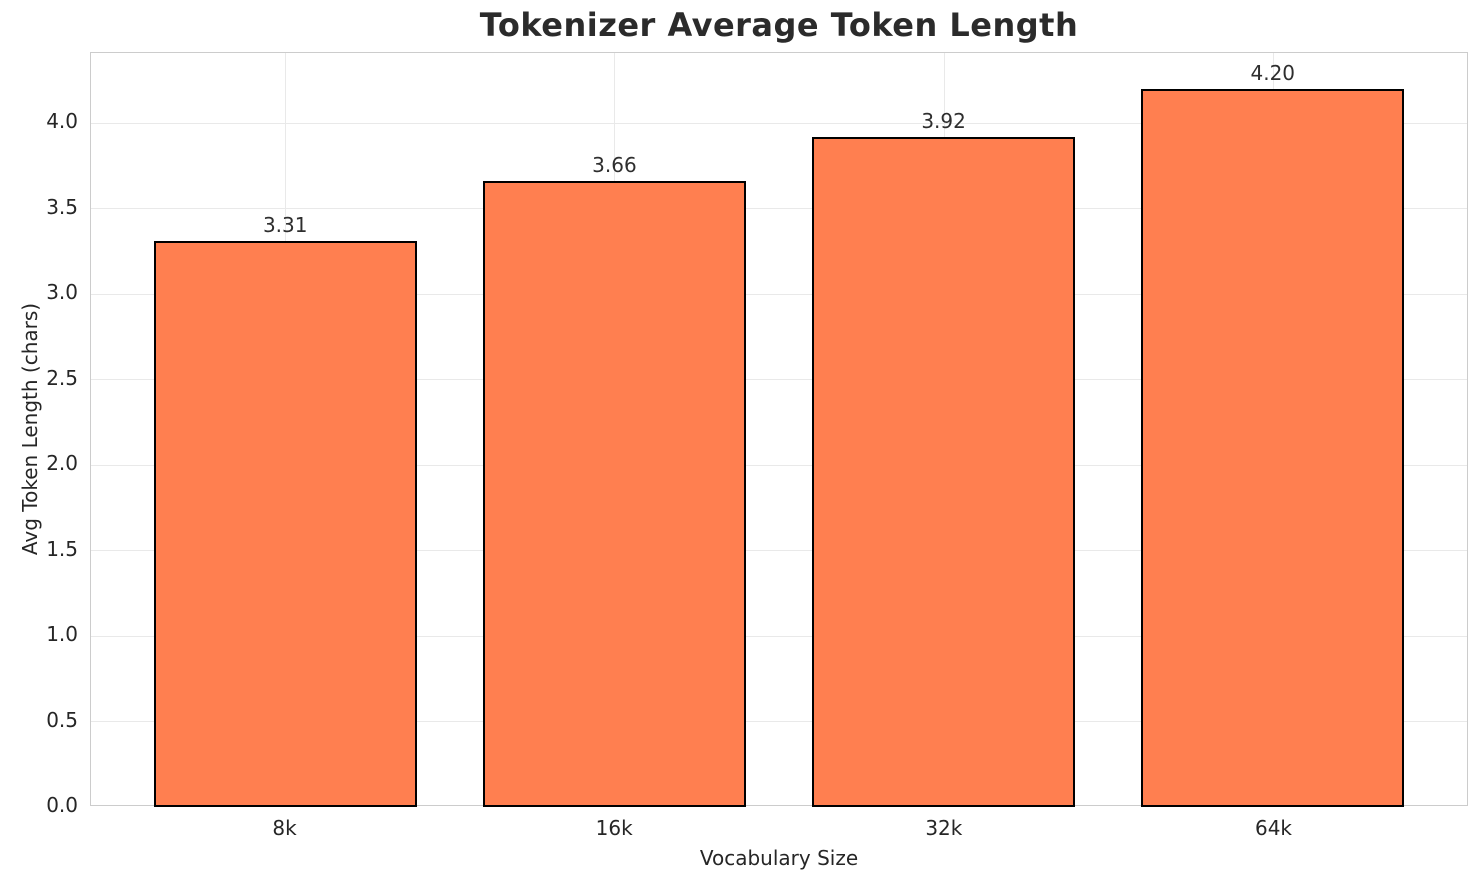 The image size is (1484, 885). Describe the element at coordinates (62, 121) in the screenshot. I see `y-tick-label: 4.0` at that location.